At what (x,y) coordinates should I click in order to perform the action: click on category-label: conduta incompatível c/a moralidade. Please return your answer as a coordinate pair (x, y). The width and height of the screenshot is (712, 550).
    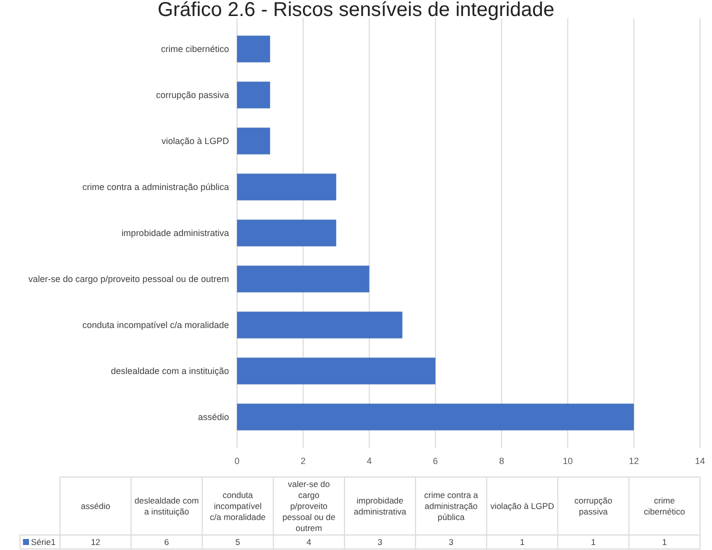
    Looking at the image, I should click on (238, 506).